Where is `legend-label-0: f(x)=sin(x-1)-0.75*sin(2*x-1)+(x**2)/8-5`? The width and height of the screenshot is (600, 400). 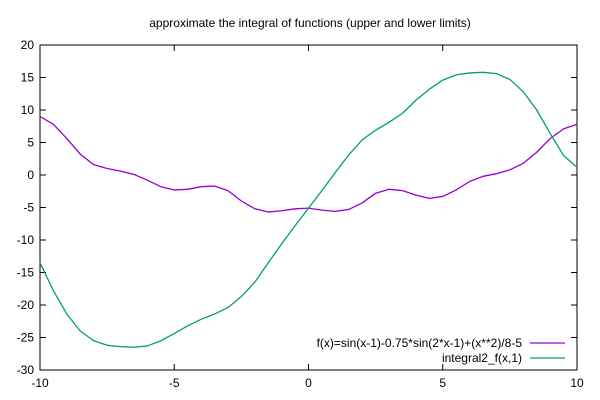 legend-label-0: f(x)=sin(x-1)-0.75*sin(2*x-1)+(x**2)/8-5 is located at coordinates (420, 343).